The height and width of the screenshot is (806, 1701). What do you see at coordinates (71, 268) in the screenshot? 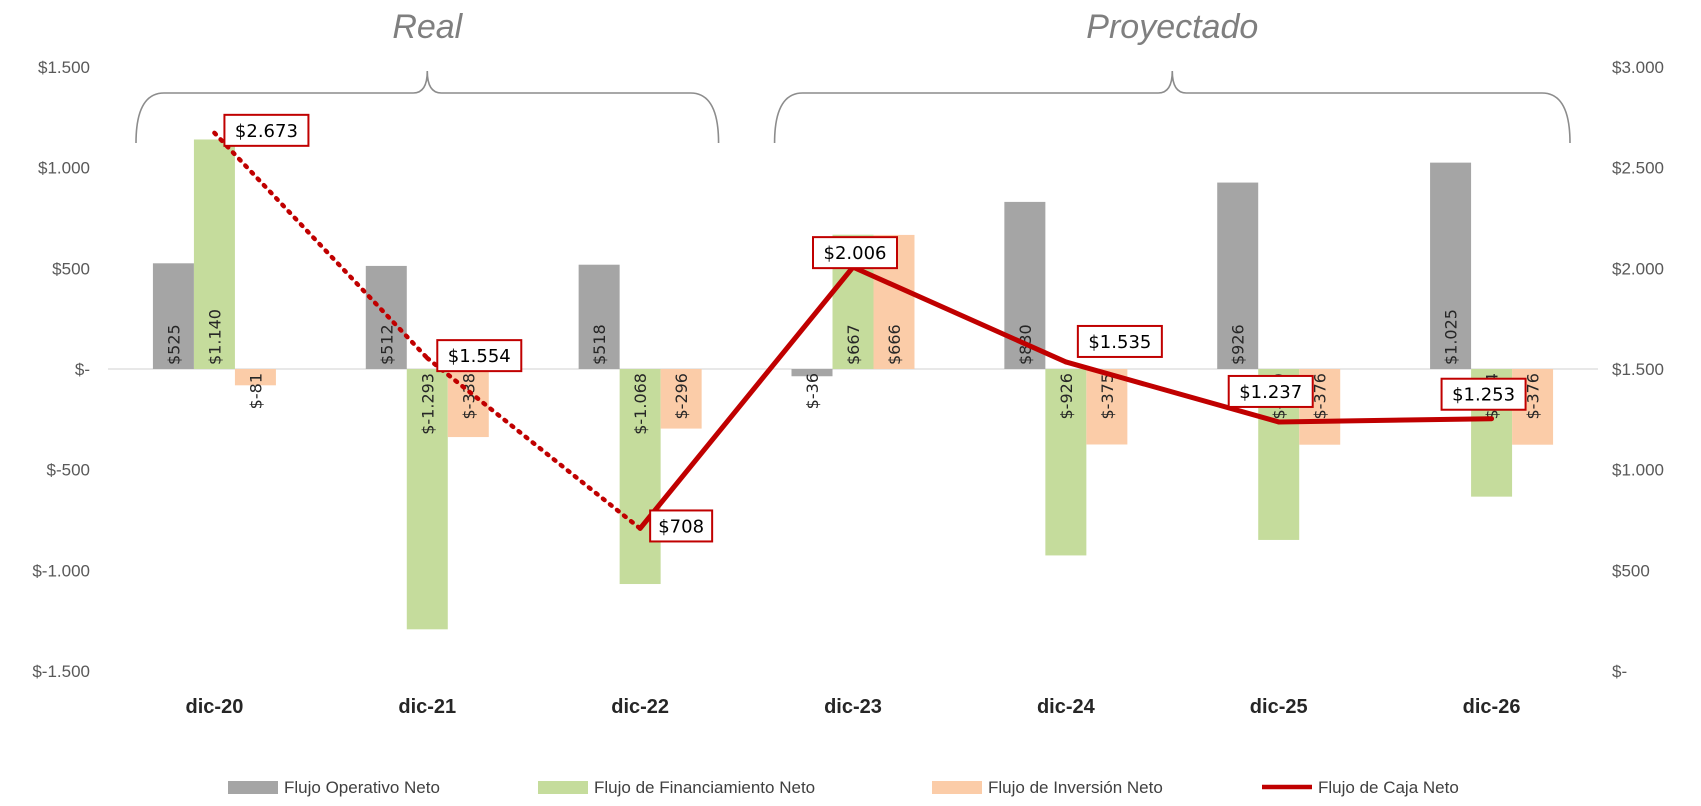
I see `left-axis-tick-label: $500` at bounding box center [71, 268].